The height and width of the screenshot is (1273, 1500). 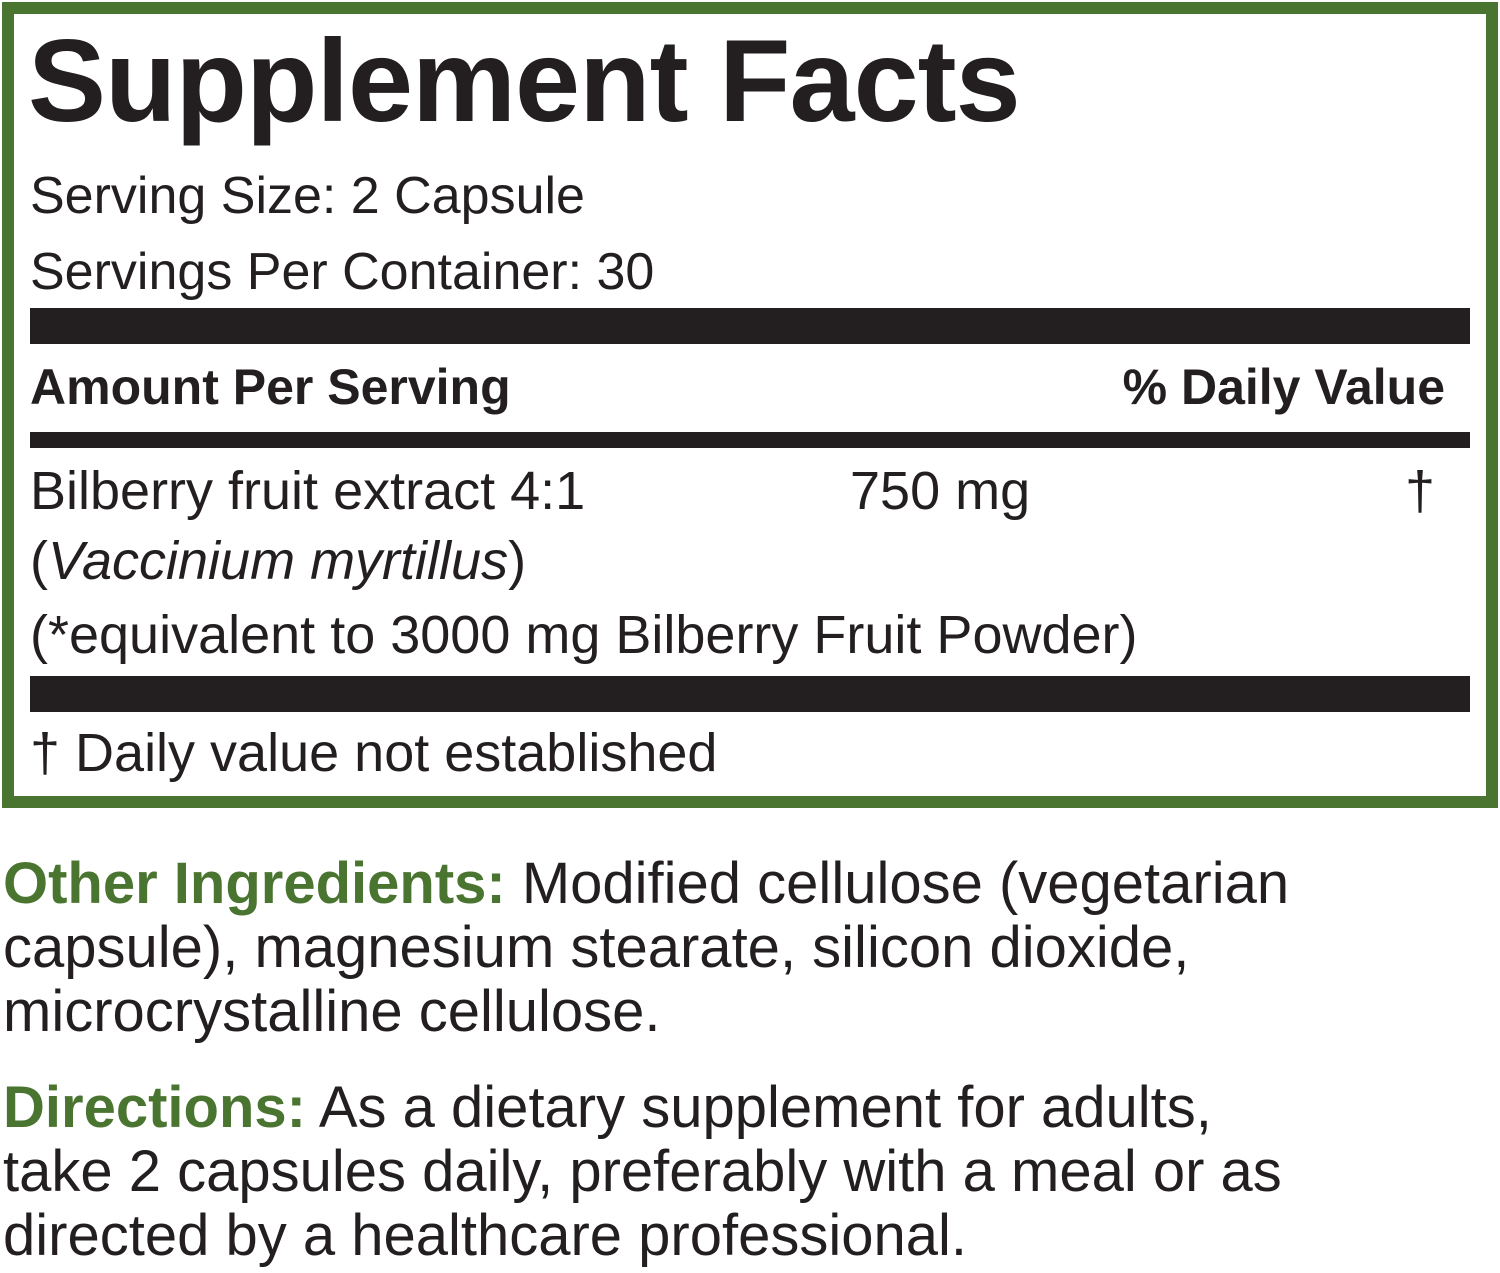 What do you see at coordinates (485, 1235) in the screenshot?
I see `directions-text: directed by a healthcare professional.` at bounding box center [485, 1235].